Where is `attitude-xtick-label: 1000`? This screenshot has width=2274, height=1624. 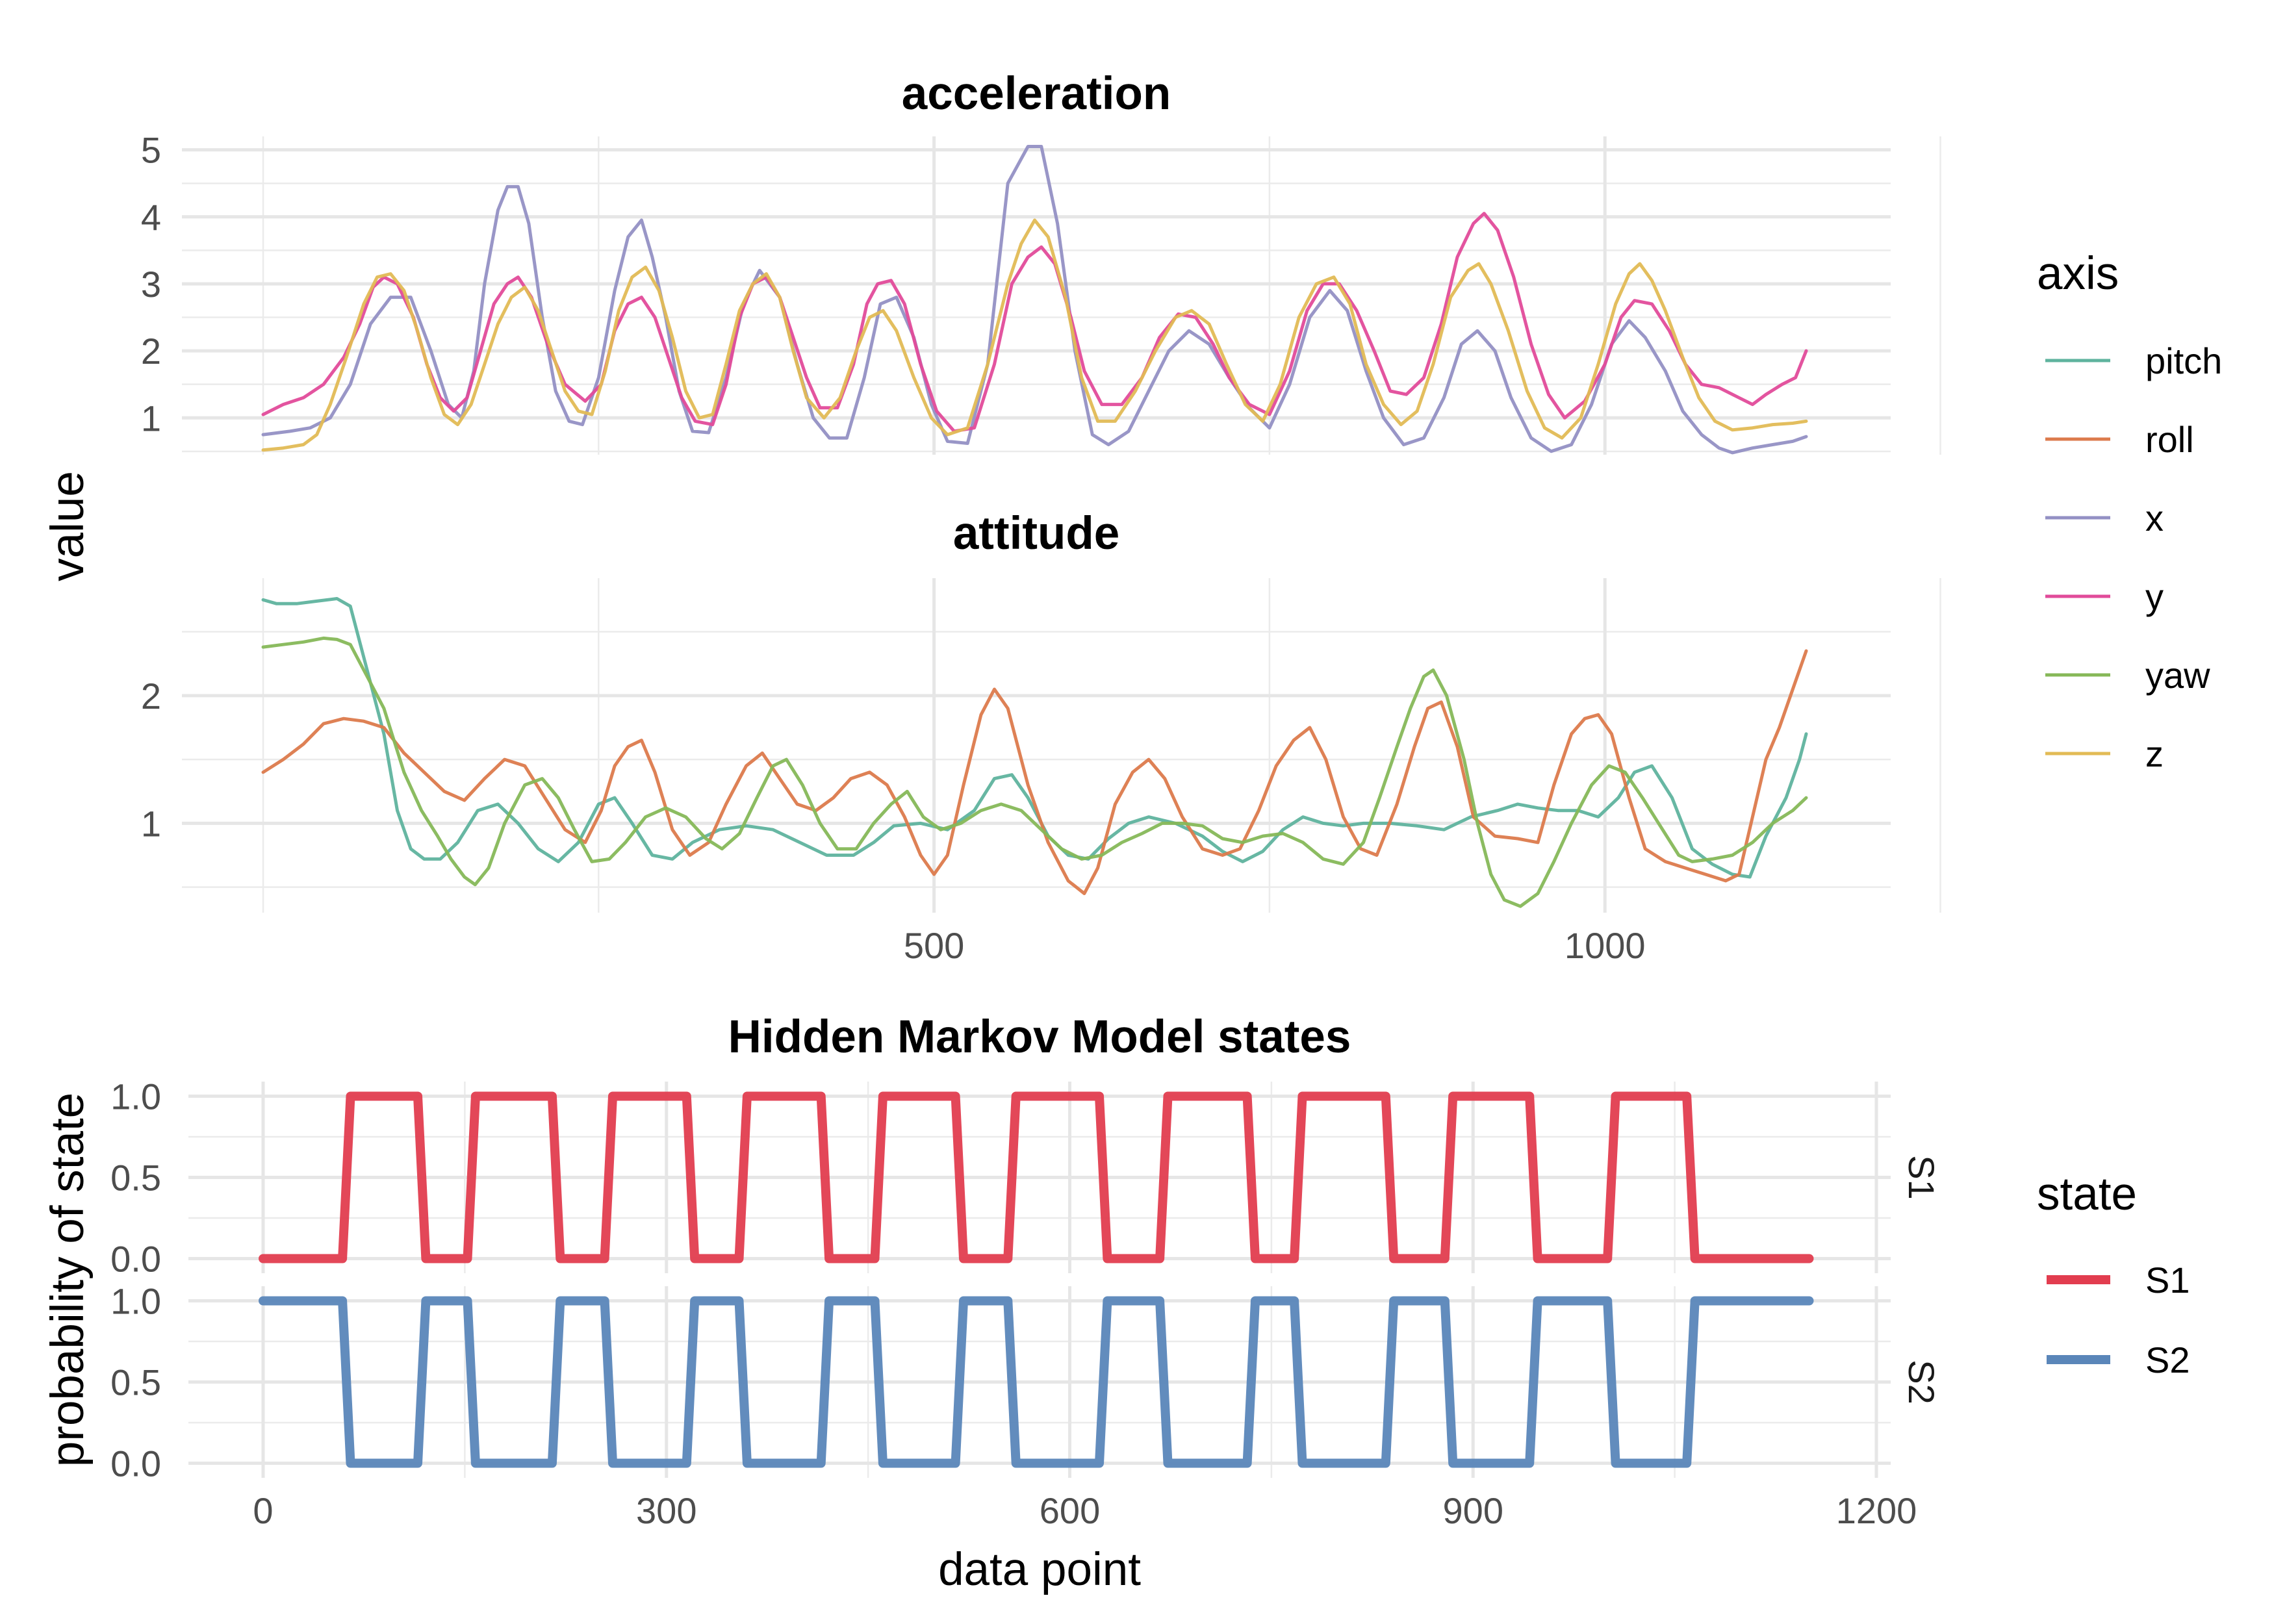
attitude-xtick-label: 1000 is located at coordinates (1605, 945).